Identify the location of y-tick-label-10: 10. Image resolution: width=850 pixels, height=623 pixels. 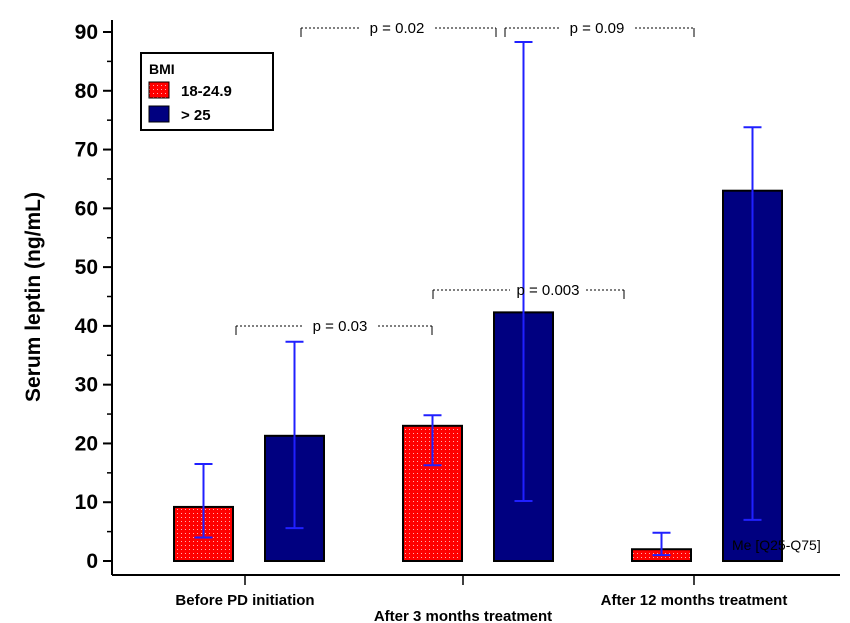
(86, 502).